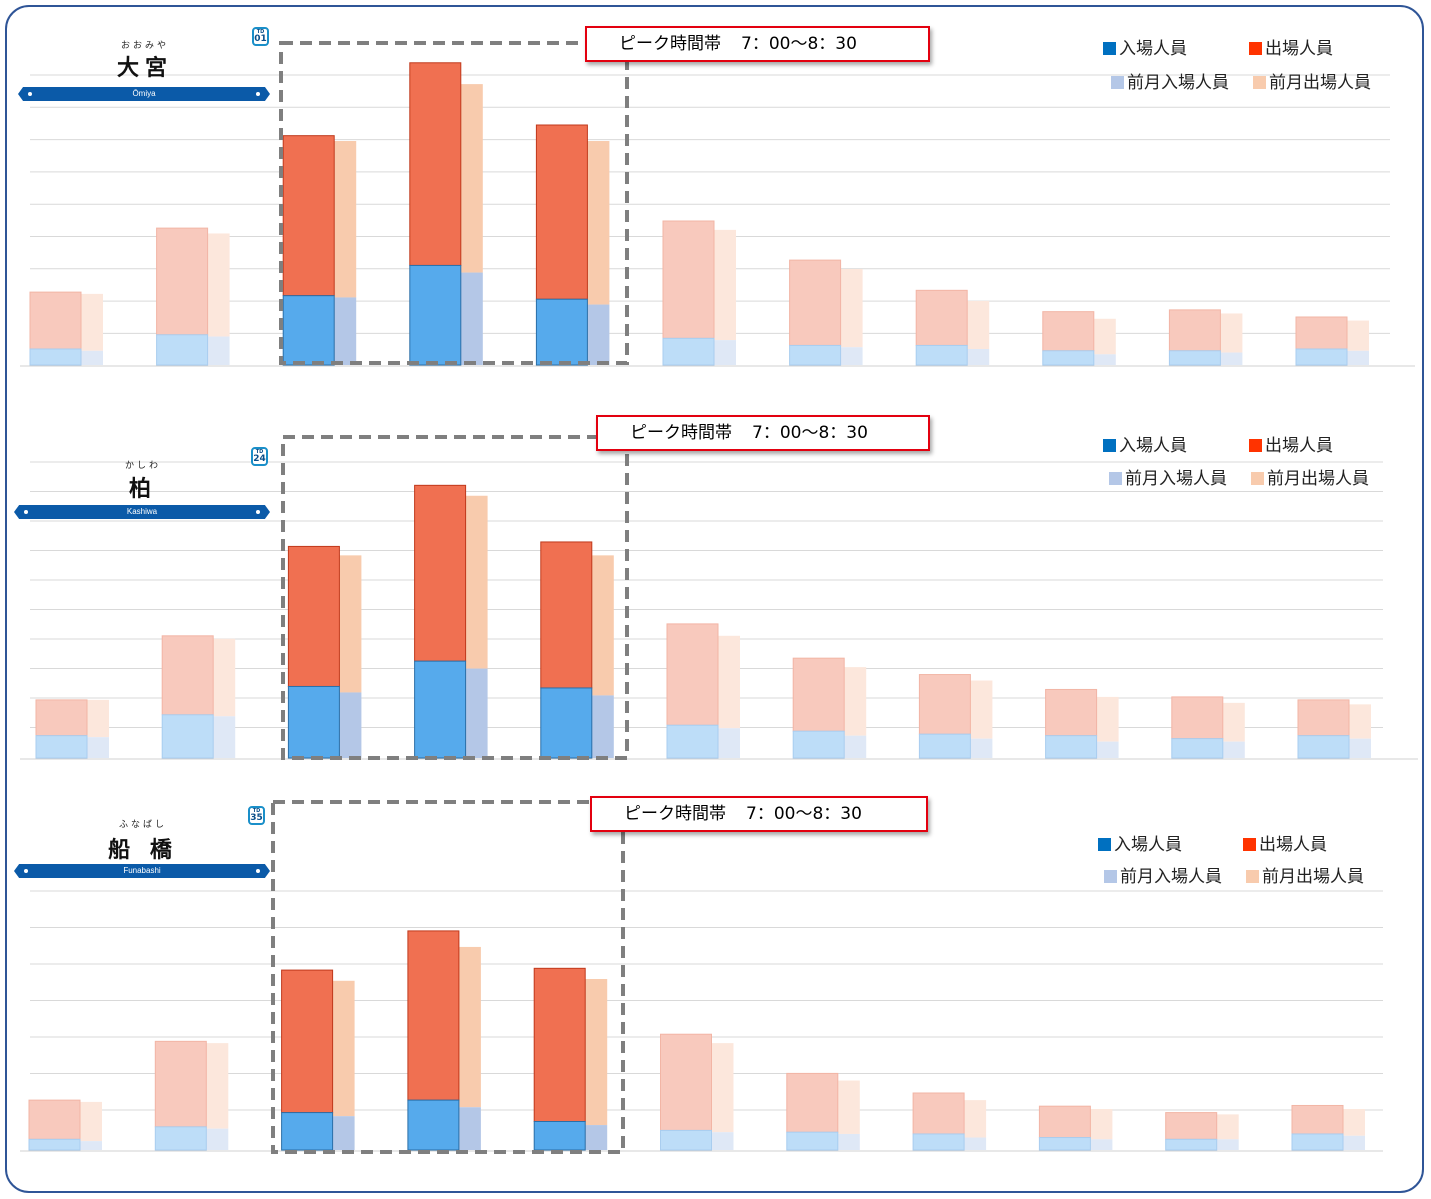  Describe the element at coordinates (258, 871) in the screenshot. I see `sign-dot-right` at that location.